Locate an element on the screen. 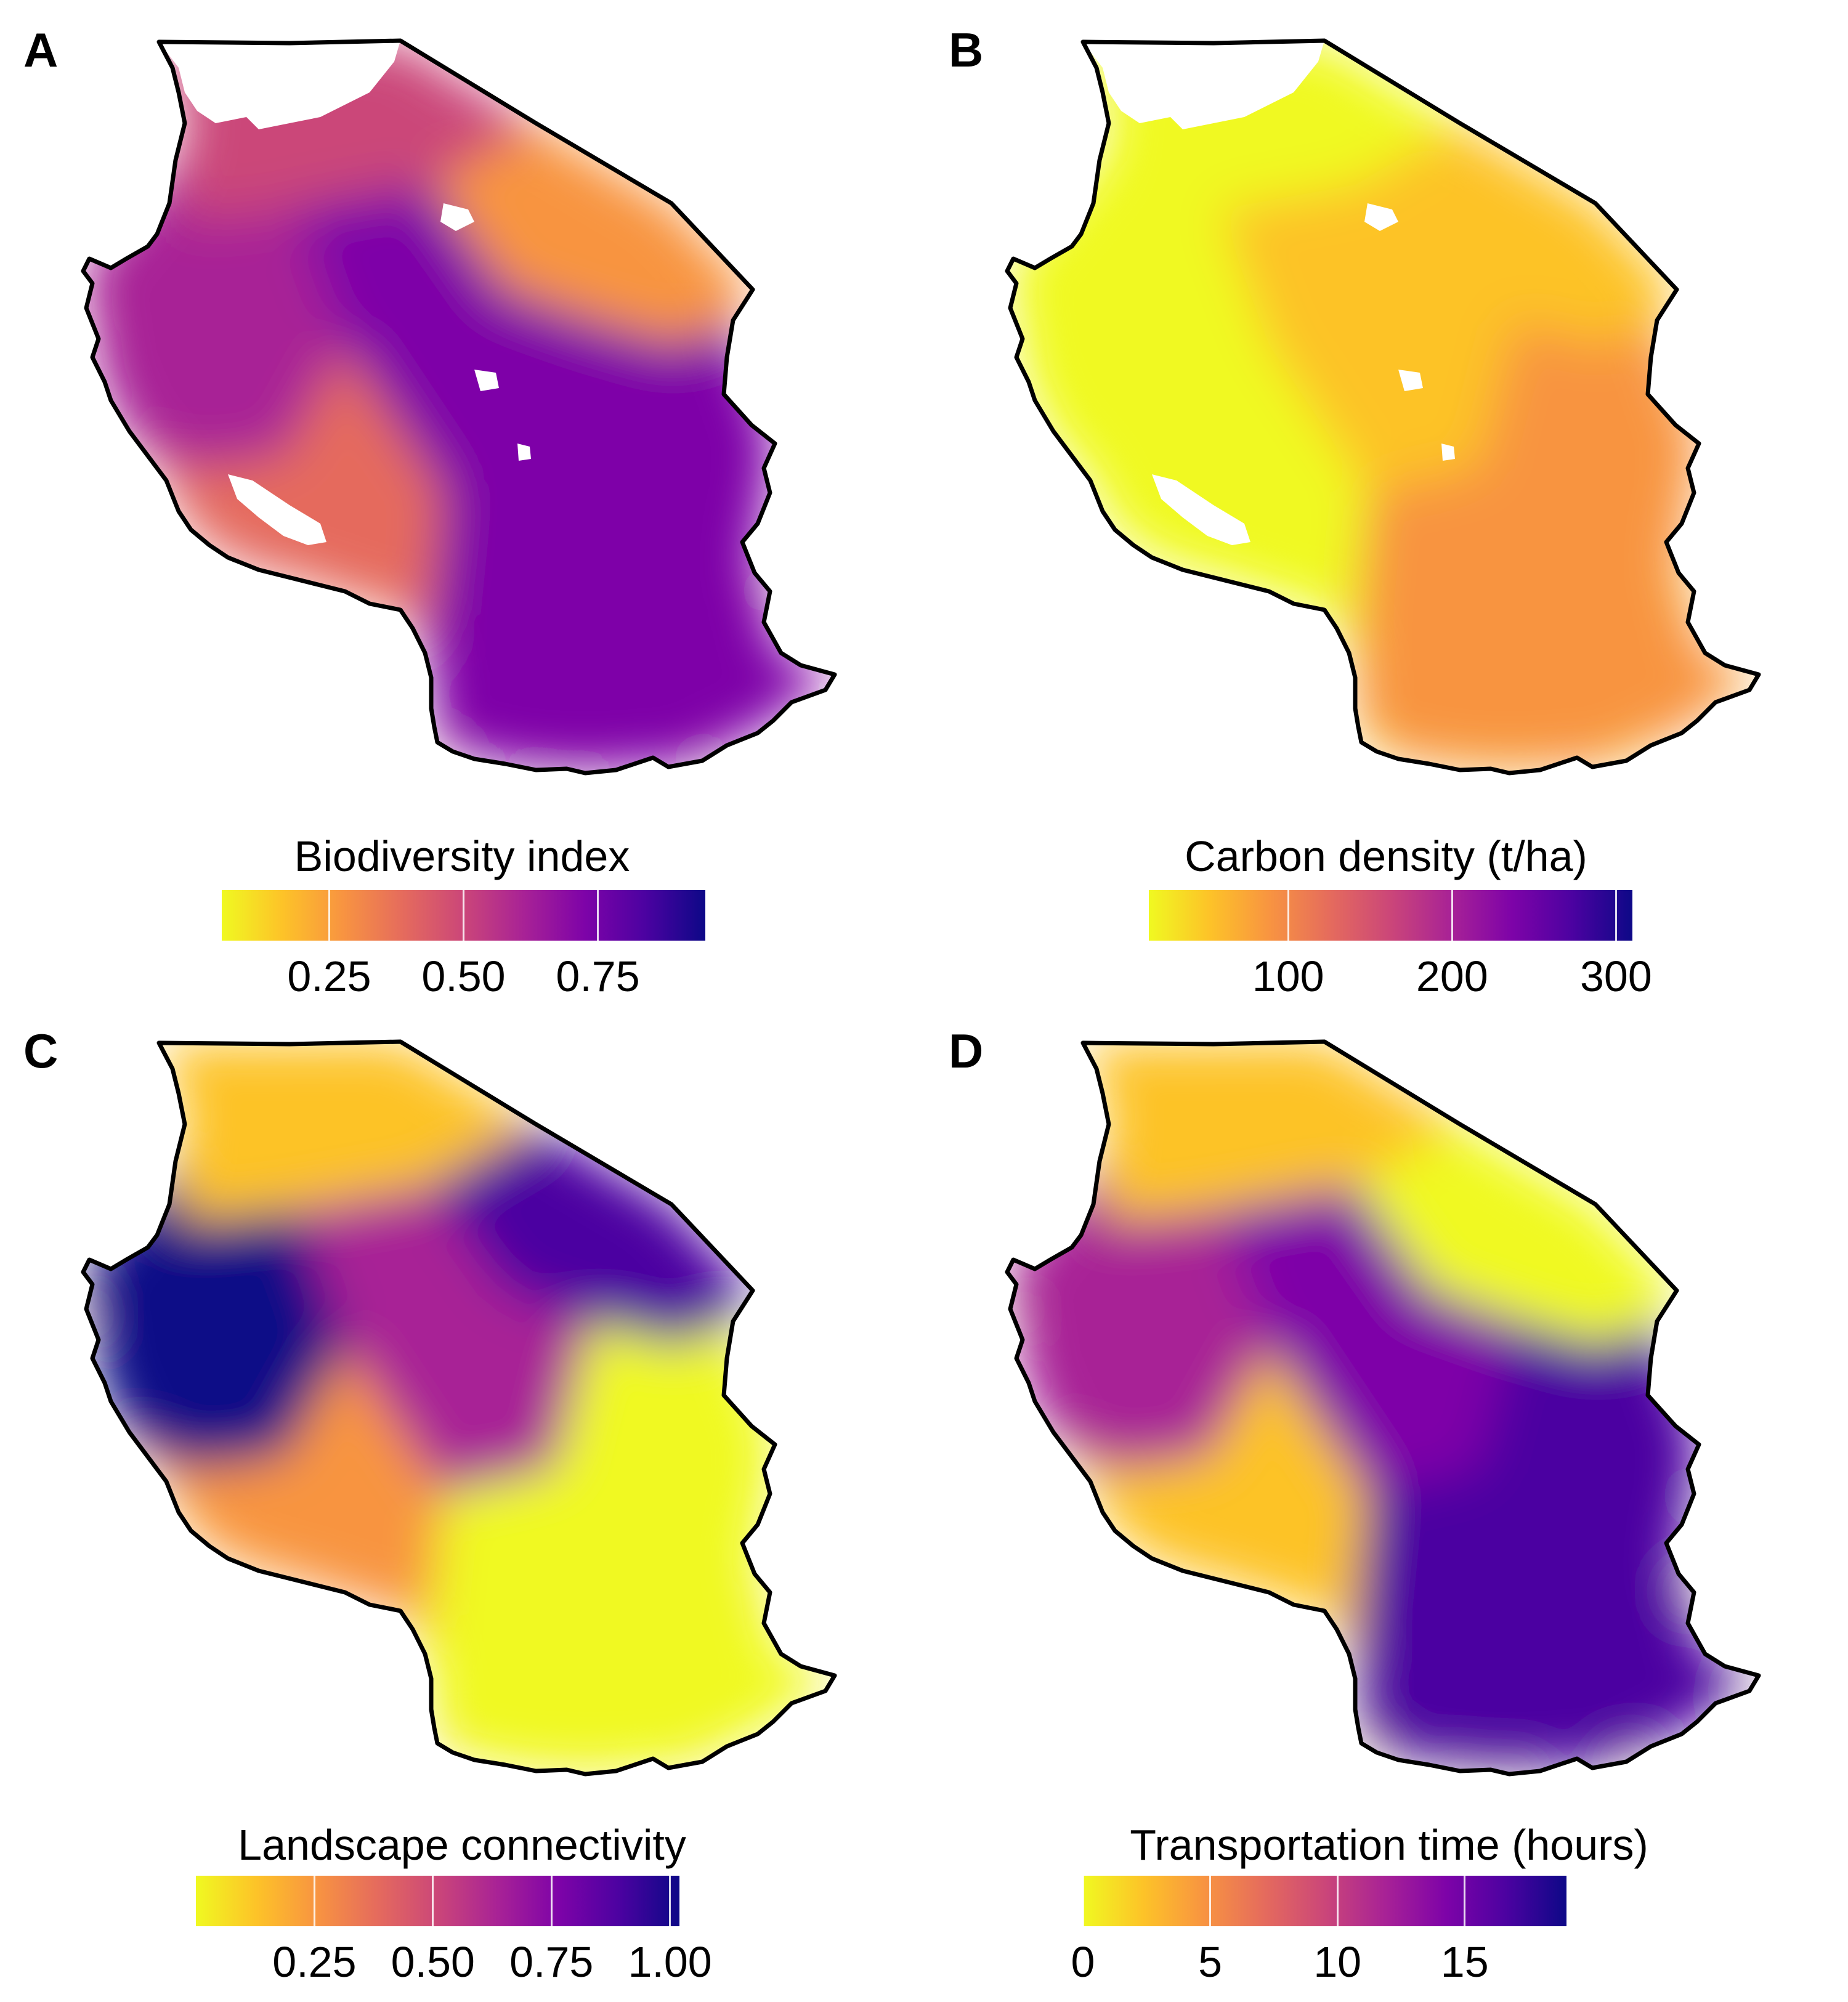  legend-title: Landscape connectivity is located at coordinates (462, 1845).